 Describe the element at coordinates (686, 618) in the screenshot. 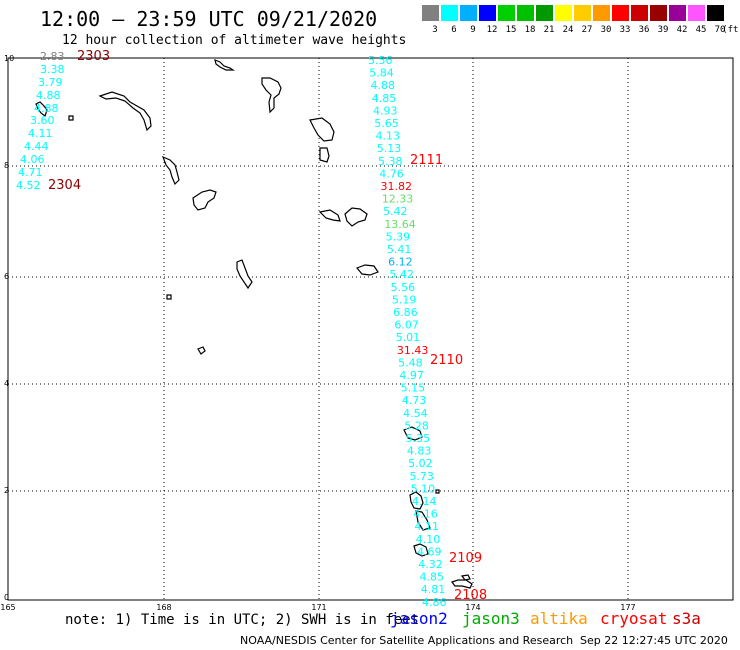

I see `satellite-s3a-label: s3a` at that location.